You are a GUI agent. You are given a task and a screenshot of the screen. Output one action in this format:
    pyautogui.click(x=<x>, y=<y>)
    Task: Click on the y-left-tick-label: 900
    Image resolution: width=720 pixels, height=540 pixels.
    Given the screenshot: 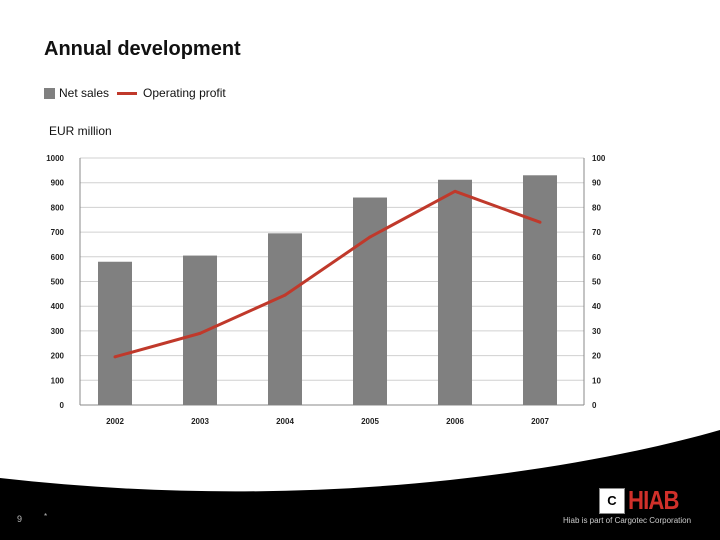 What is the action you would take?
    pyautogui.click(x=58, y=183)
    